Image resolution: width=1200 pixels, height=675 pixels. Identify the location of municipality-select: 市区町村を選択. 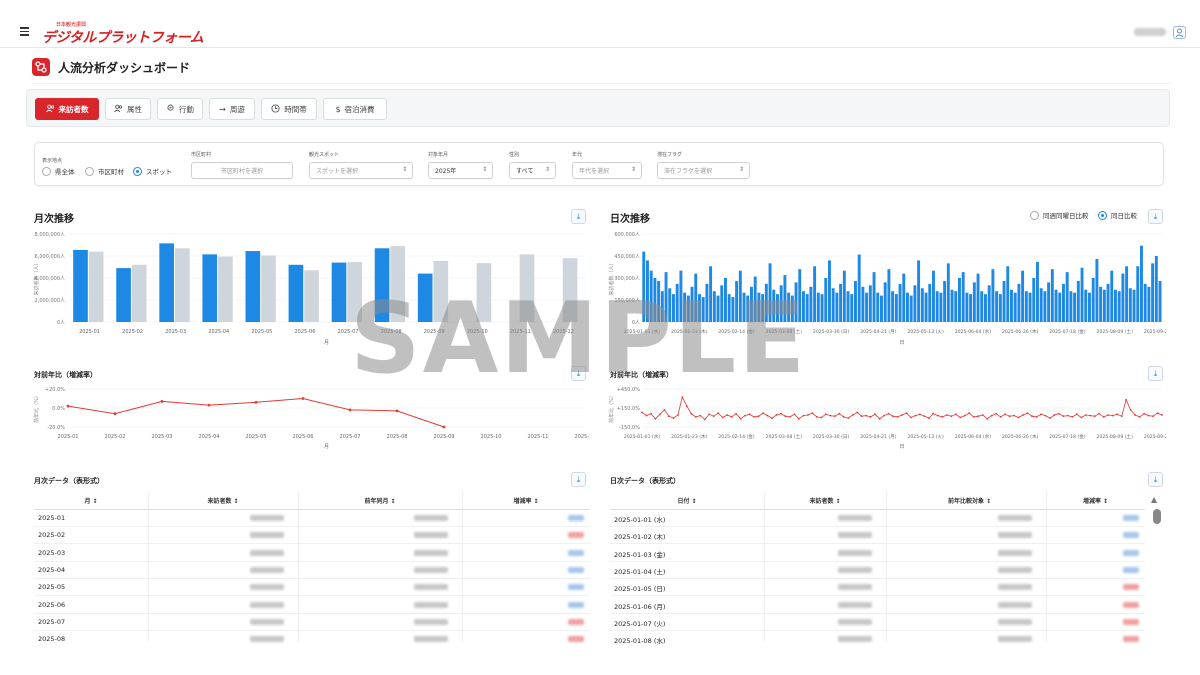
(242, 170).